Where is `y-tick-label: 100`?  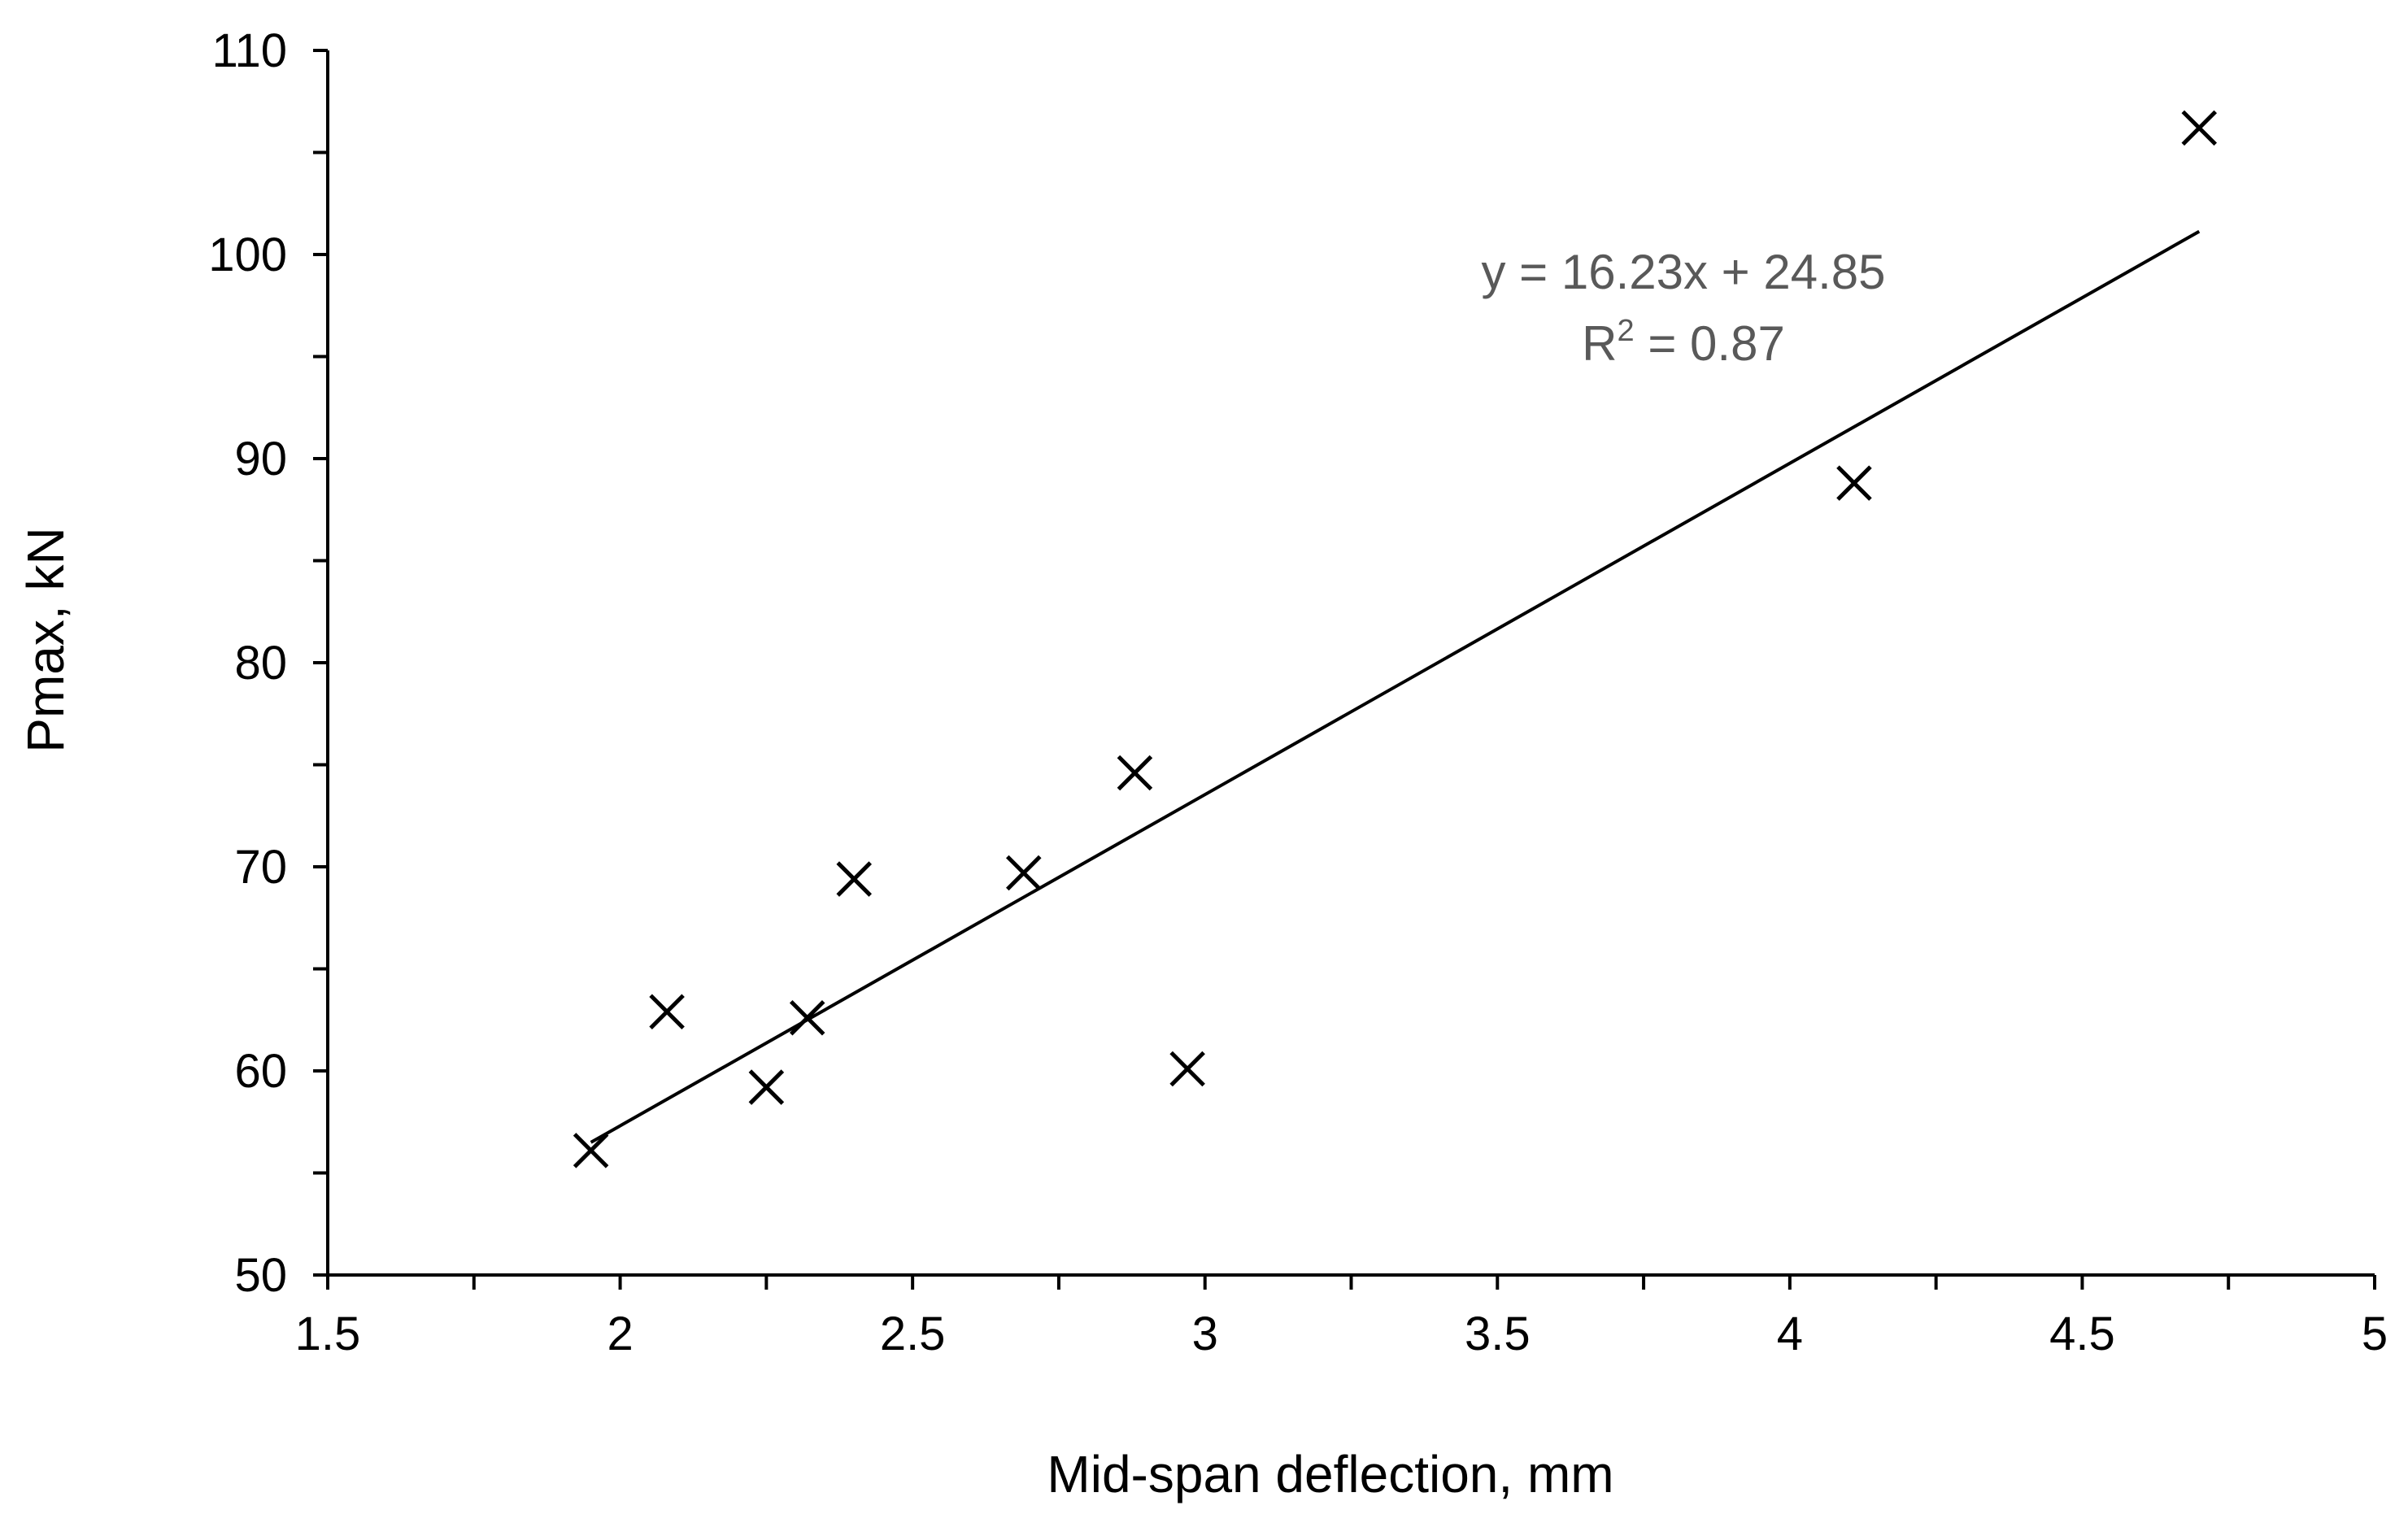
y-tick-label: 100 is located at coordinates (247, 254).